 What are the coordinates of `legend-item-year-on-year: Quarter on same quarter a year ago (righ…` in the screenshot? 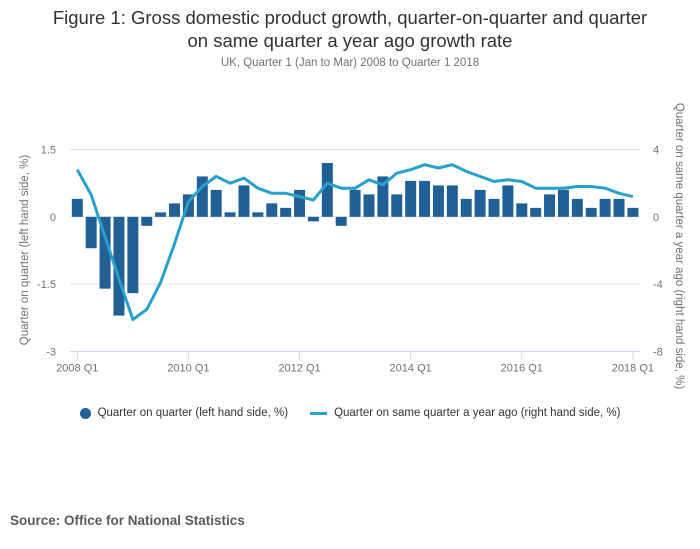 It's located at (465, 413).